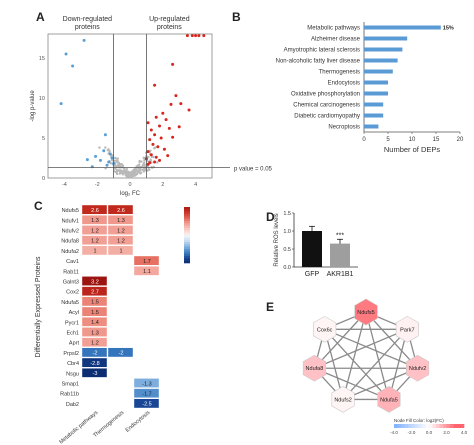 This screenshot has width=474, height=445. What do you see at coordinates (97, 185) in the screenshot?
I see `x-tick-label: -2` at bounding box center [97, 185].